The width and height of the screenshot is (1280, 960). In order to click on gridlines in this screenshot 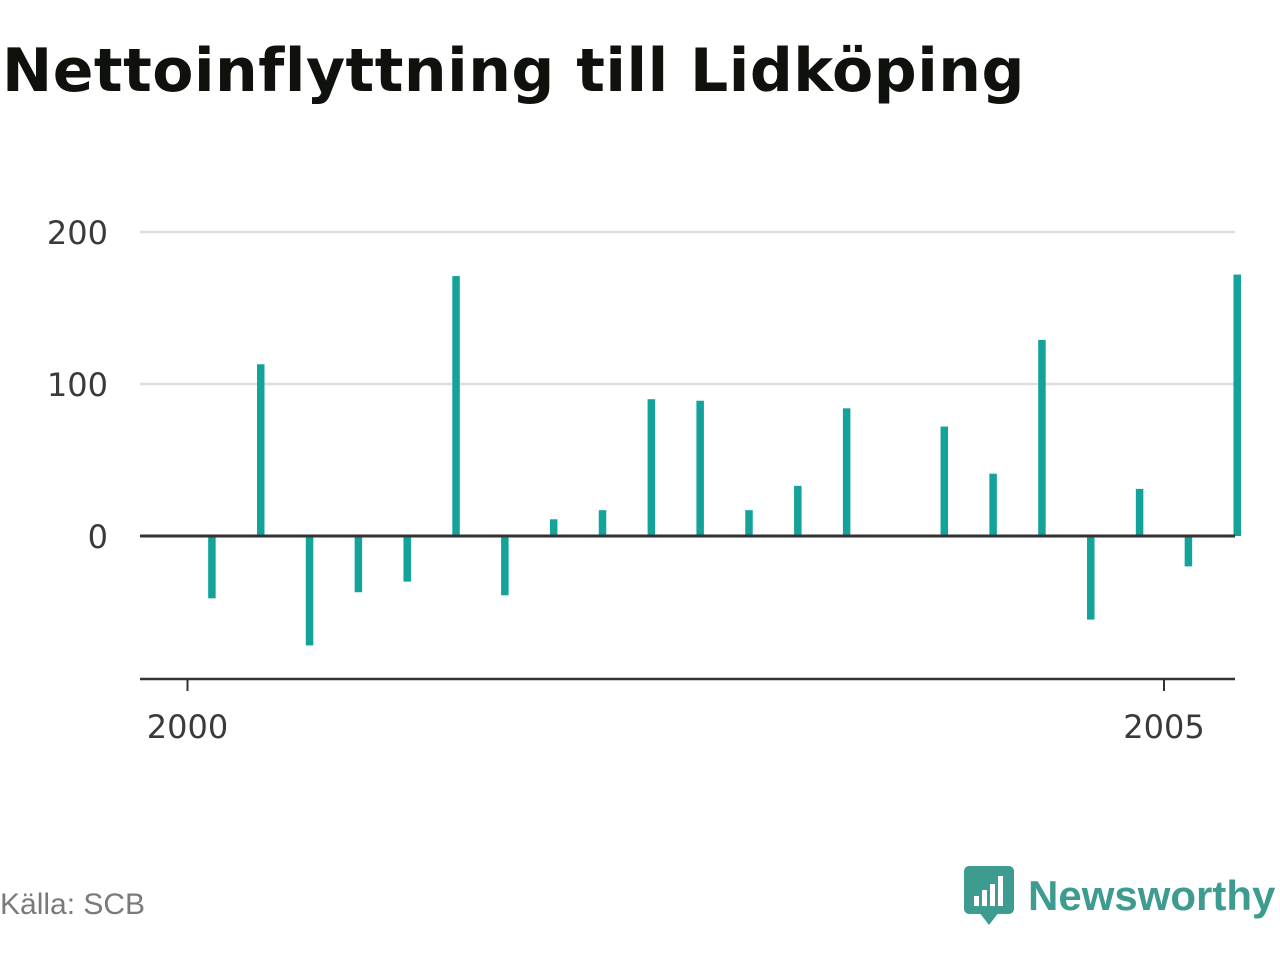, I will do `click(687, 308)`.